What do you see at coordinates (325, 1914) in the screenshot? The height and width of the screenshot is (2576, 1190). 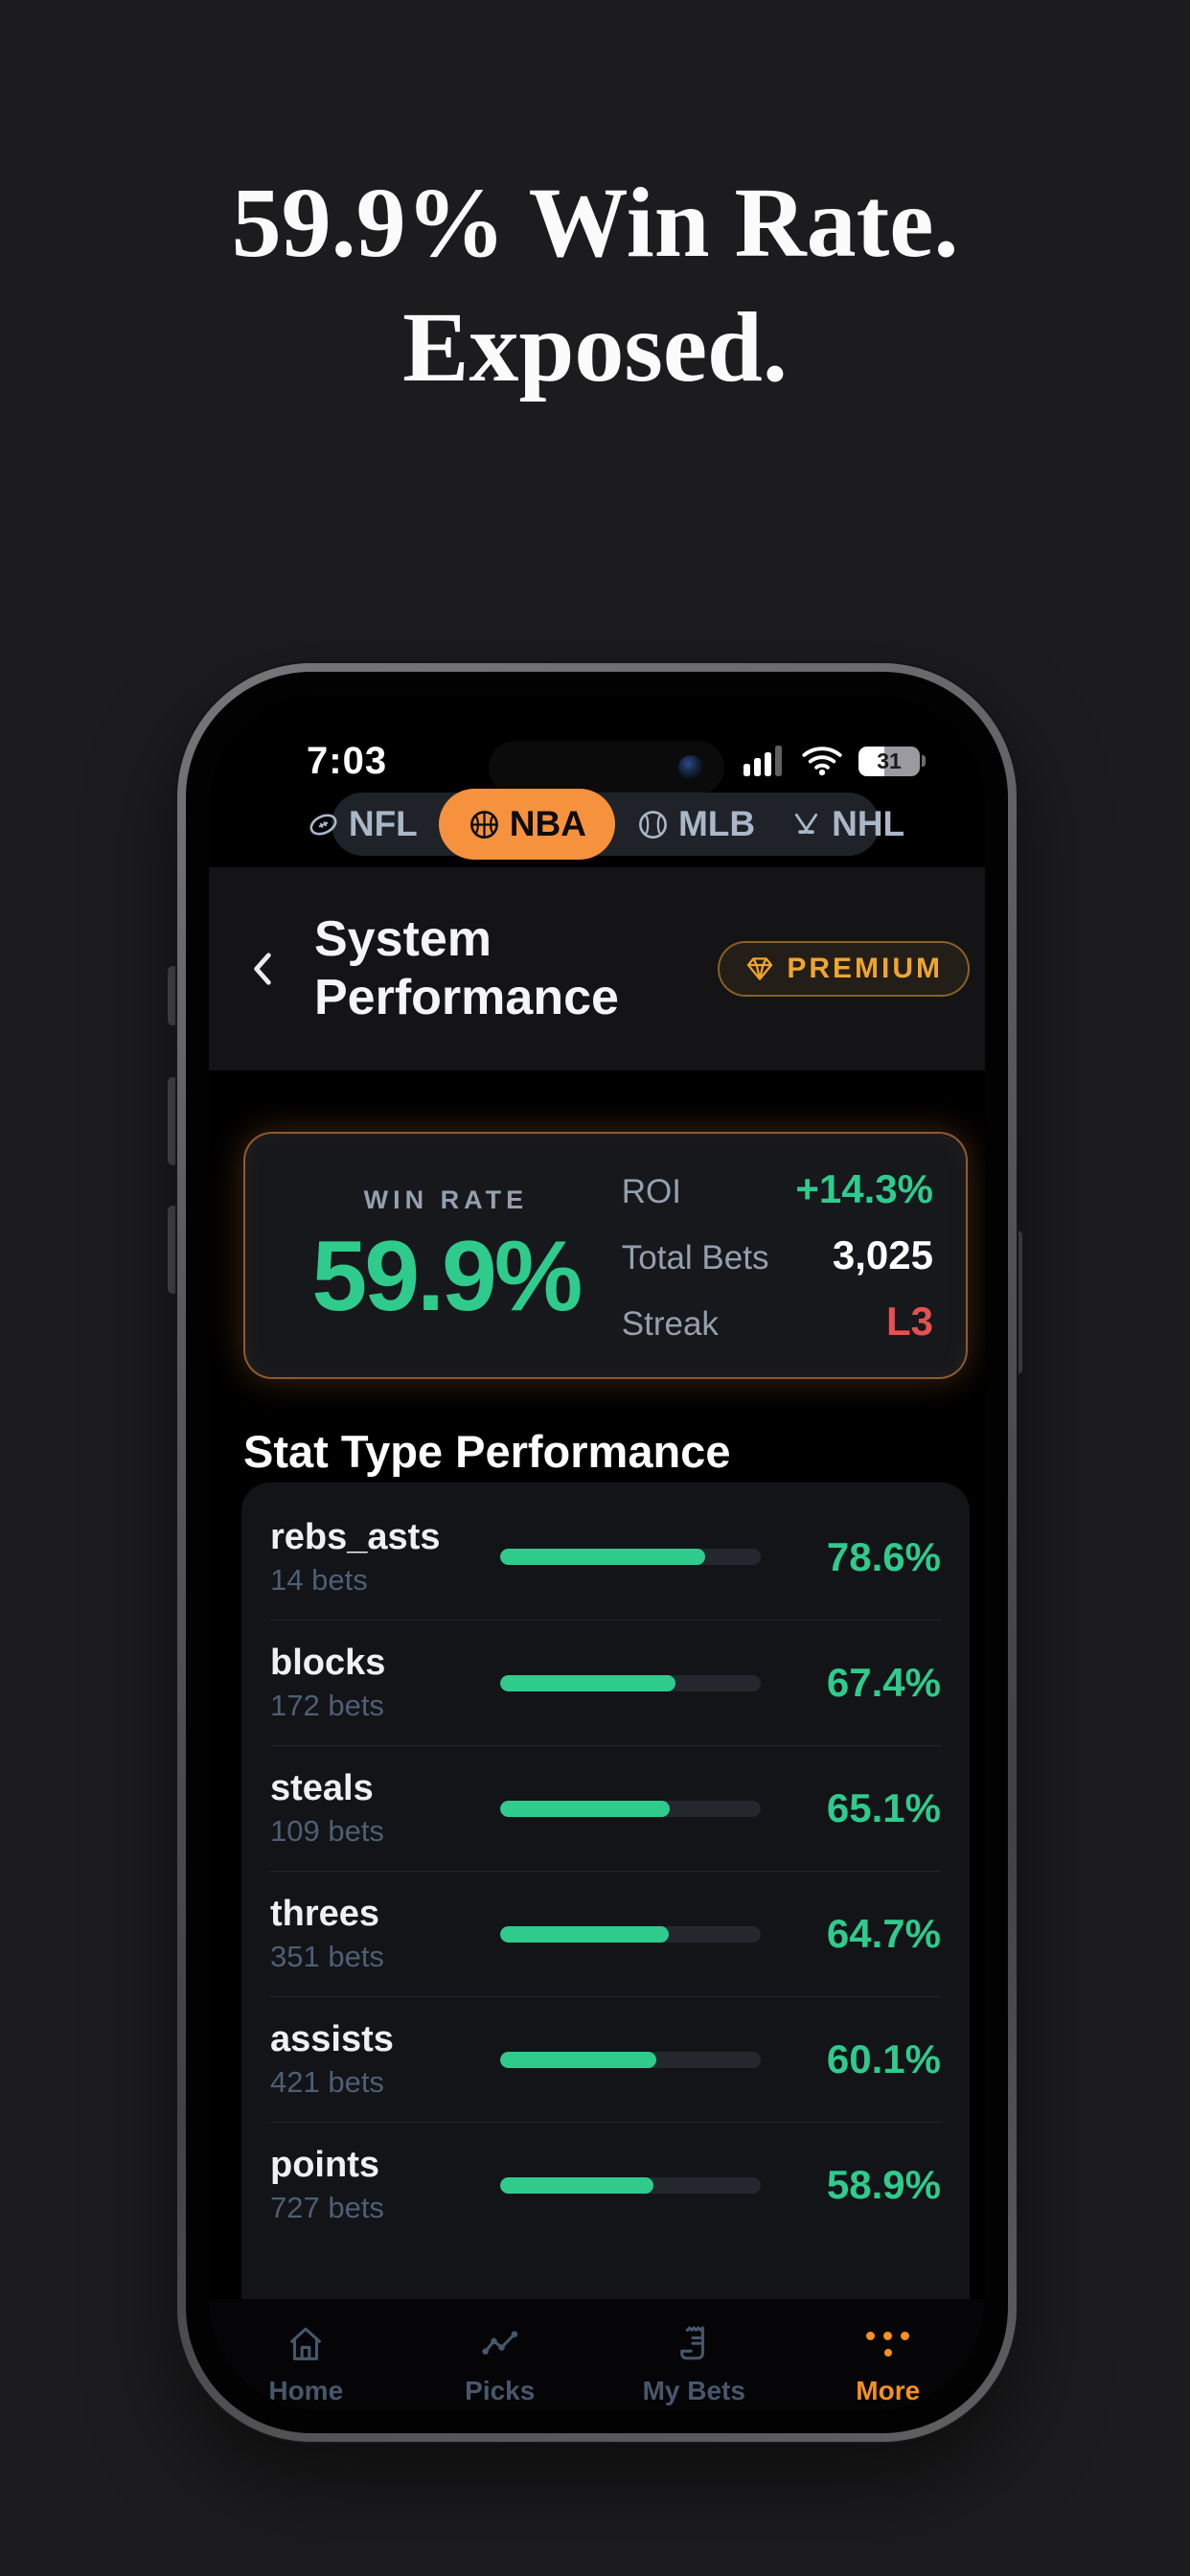 I see `stat-name: threes` at bounding box center [325, 1914].